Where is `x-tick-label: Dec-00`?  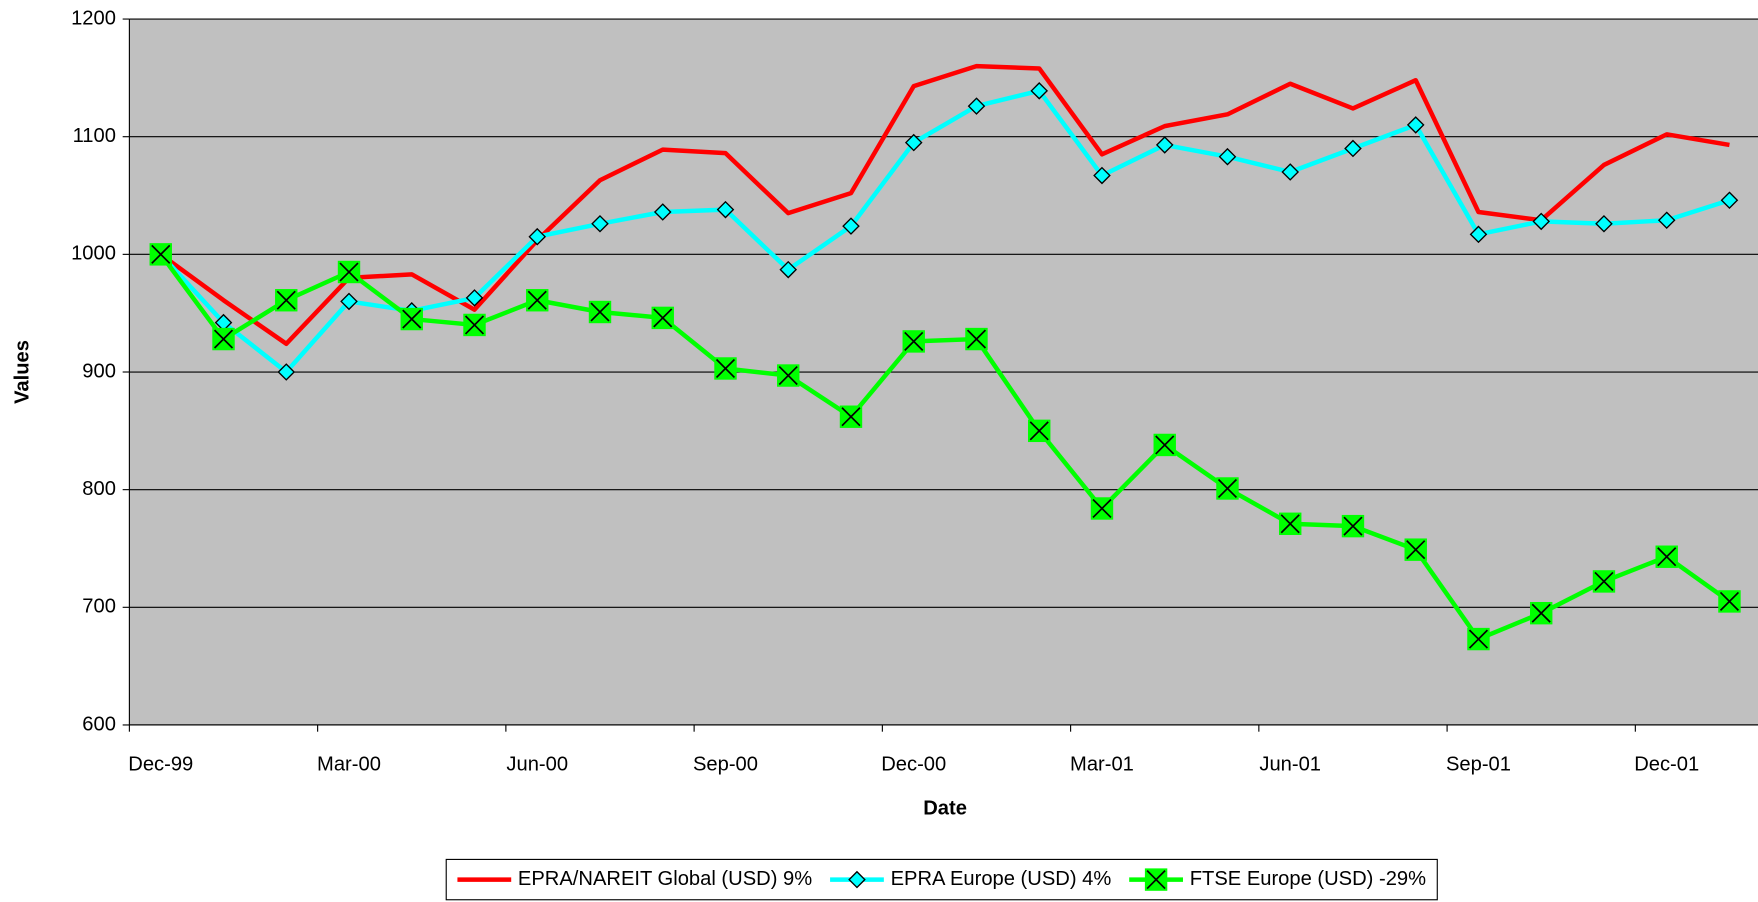
x-tick-label: Dec-00 is located at coordinates (913, 765).